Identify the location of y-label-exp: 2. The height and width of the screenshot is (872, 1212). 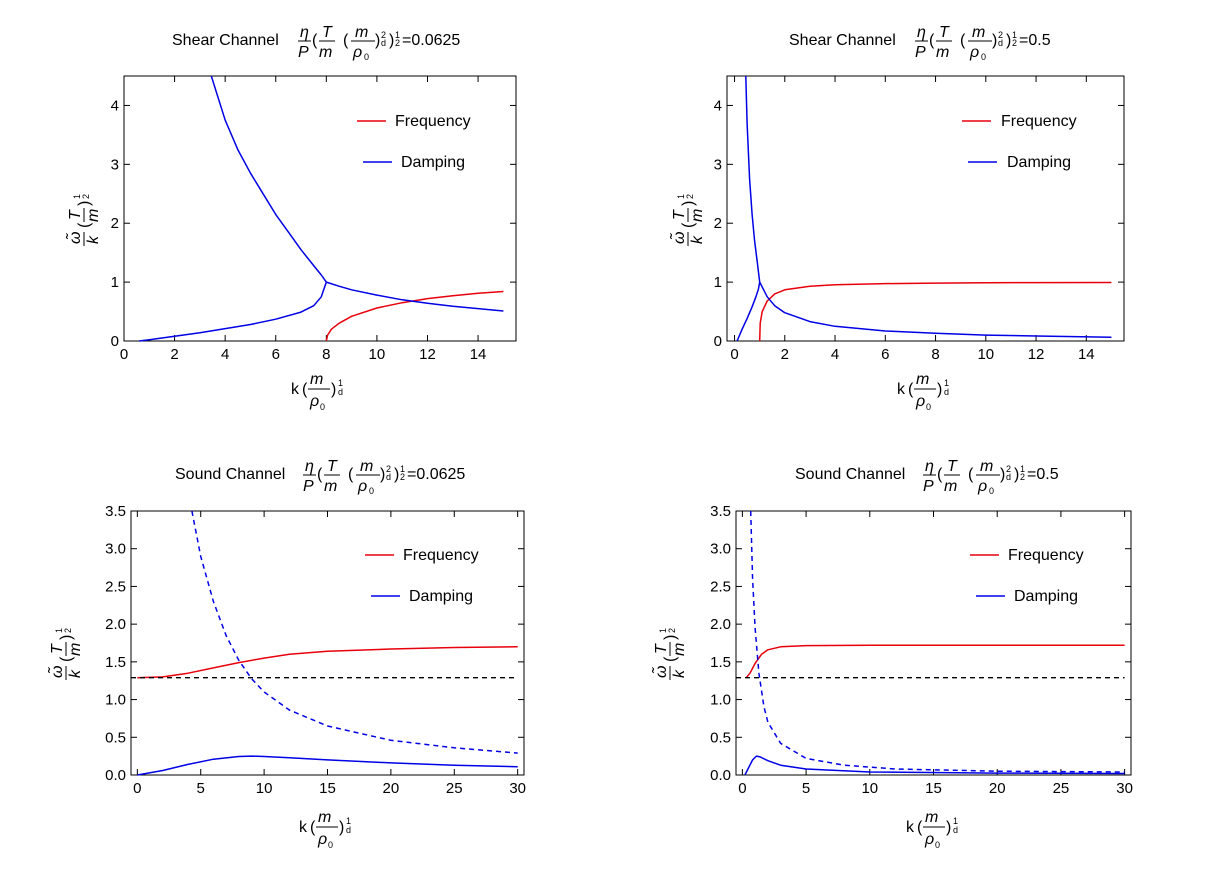
(68, 630).